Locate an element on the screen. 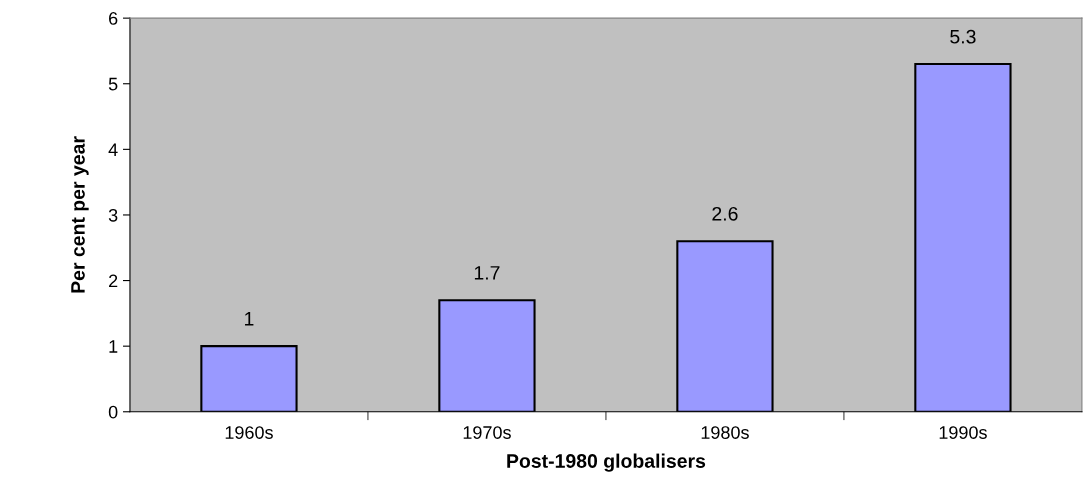 The width and height of the screenshot is (1083, 504). x-tick-label: 1980s is located at coordinates (725, 432).